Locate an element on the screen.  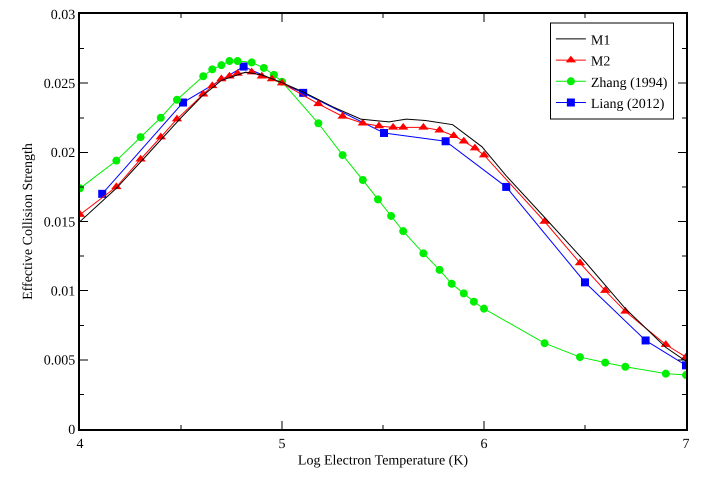
legend-label: Zhang (1994) is located at coordinates (629, 83).